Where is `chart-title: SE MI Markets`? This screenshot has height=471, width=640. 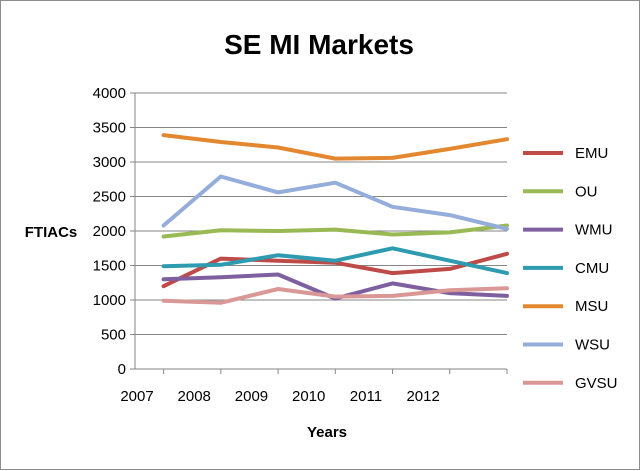
chart-title: SE MI Markets is located at coordinates (319, 44).